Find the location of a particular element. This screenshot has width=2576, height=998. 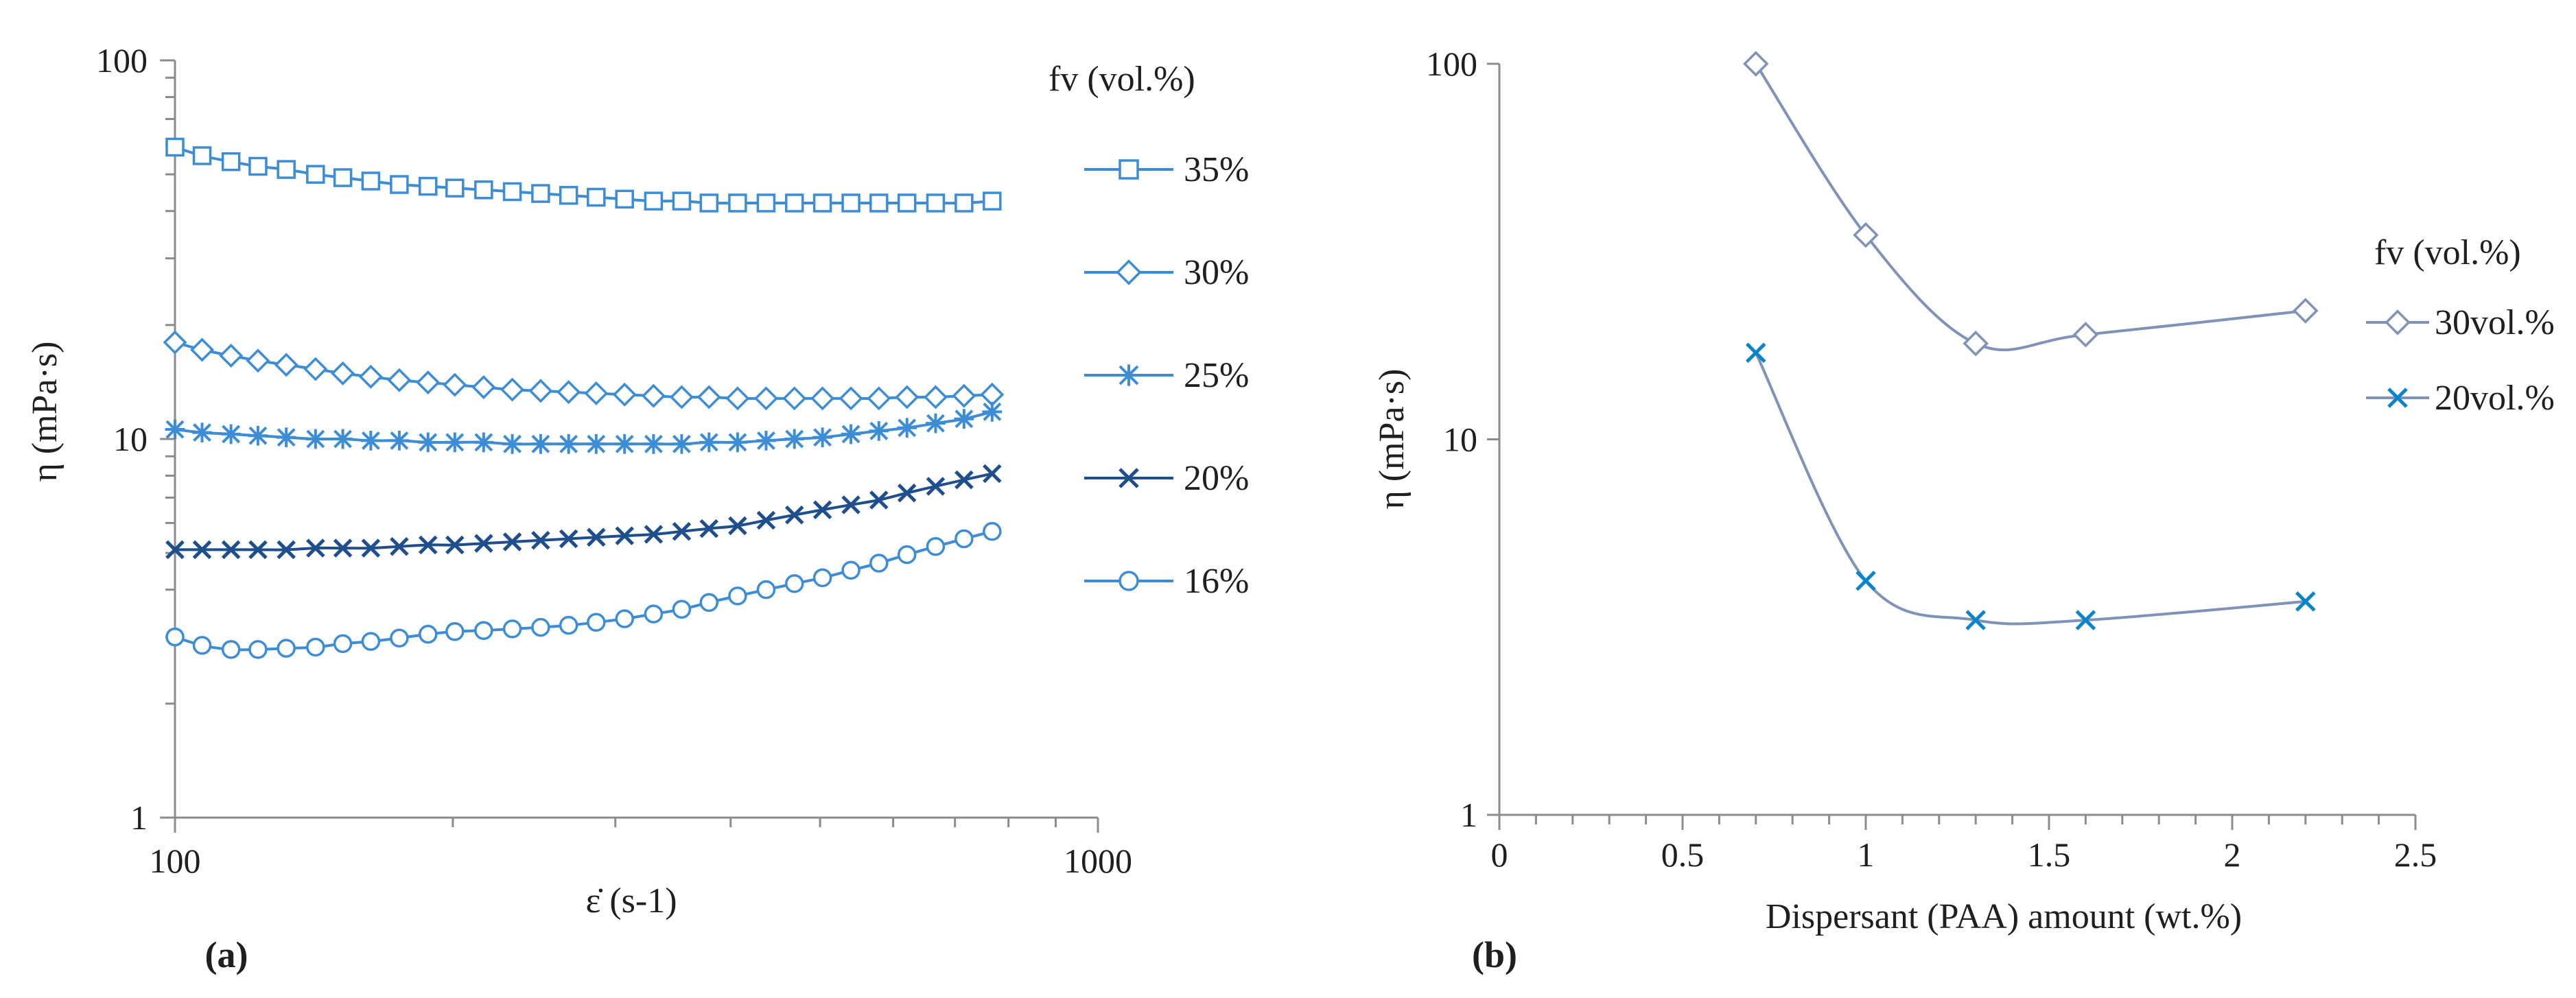

chart-a-legend-title: fv (vol.%) is located at coordinates (1122, 79).